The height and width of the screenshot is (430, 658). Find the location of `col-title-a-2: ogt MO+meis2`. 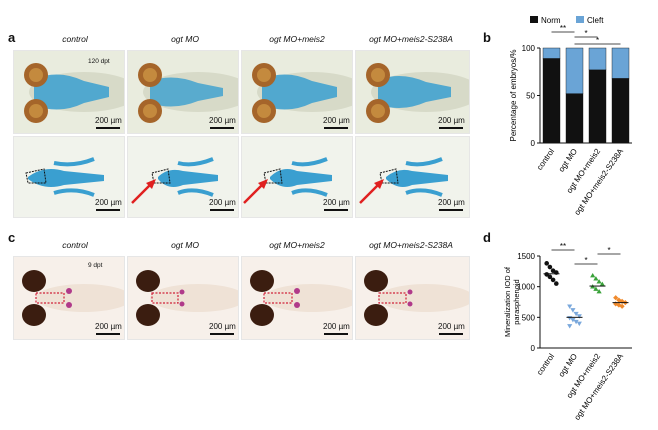

col-title-a-2: ogt MO+meis2 is located at coordinates (297, 39).